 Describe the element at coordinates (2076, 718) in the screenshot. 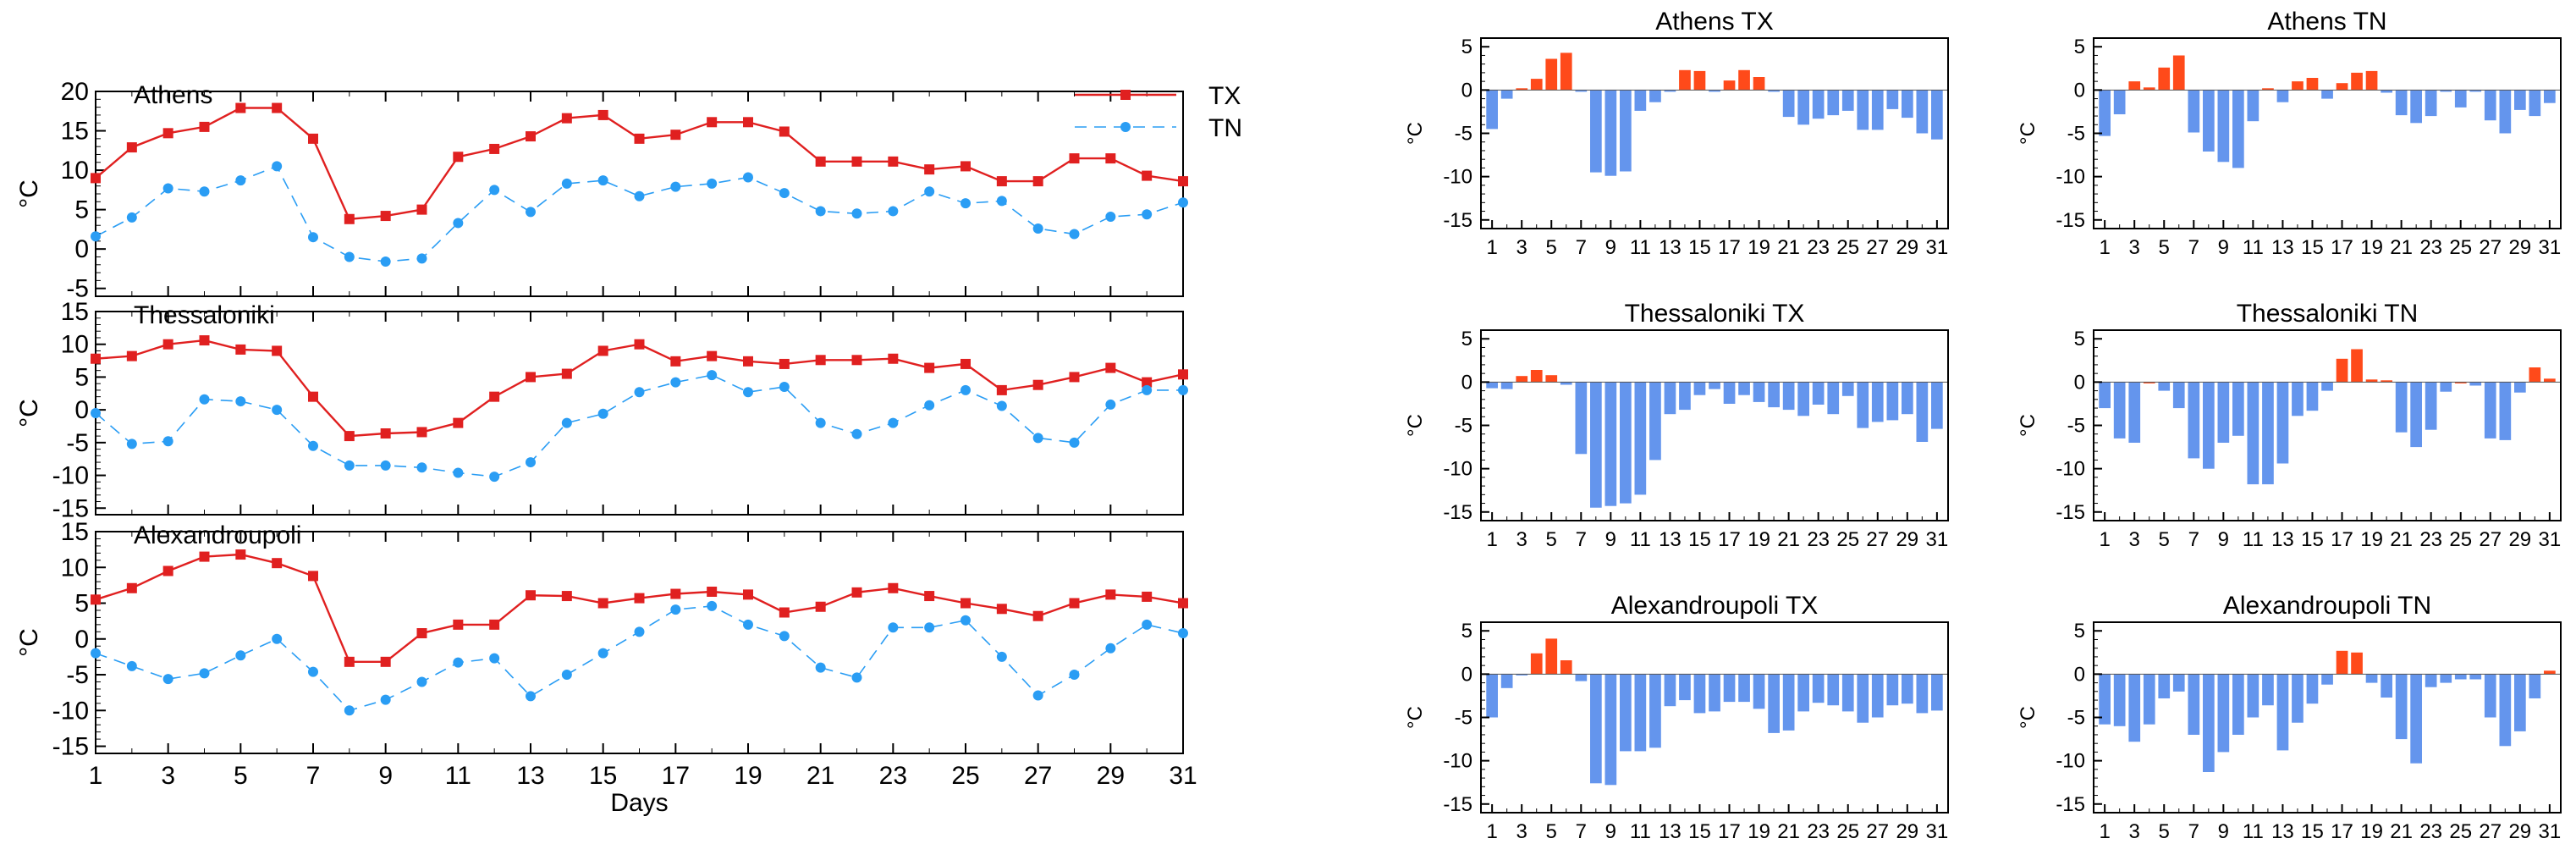

I see `y-tick-label: -5` at that location.